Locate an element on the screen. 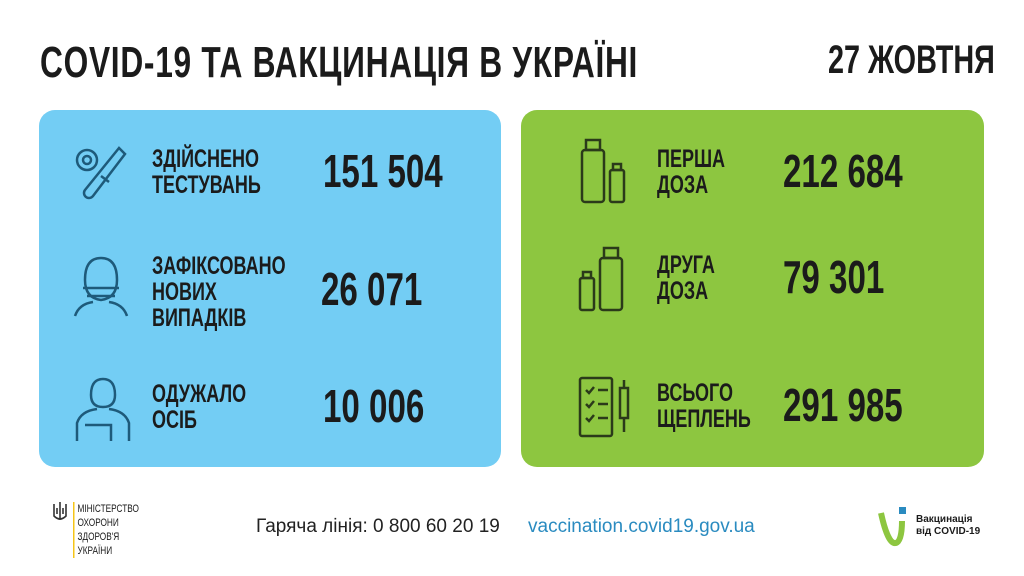 This screenshot has height=576, width=1024. trident-icon is located at coordinates (60, 511).